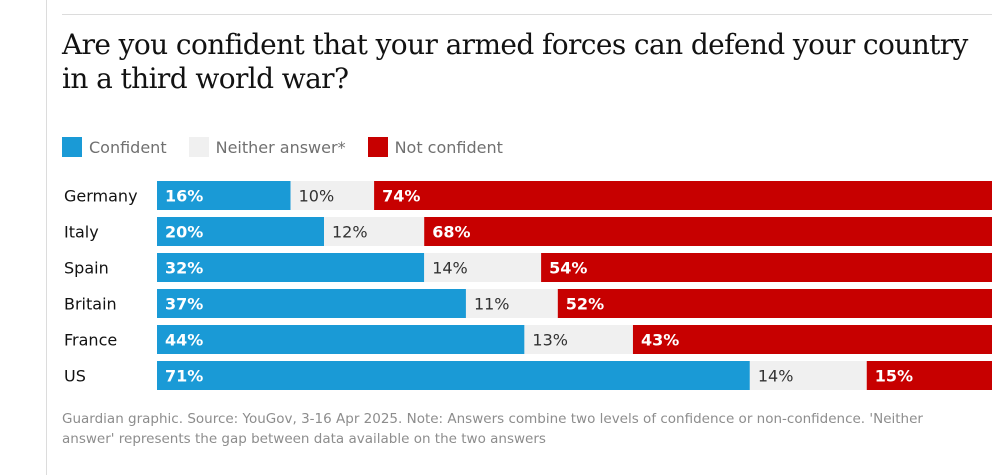 This screenshot has height=475, width=1006. I want to click on legend-item-not-confident: Not confident, so click(435, 147).